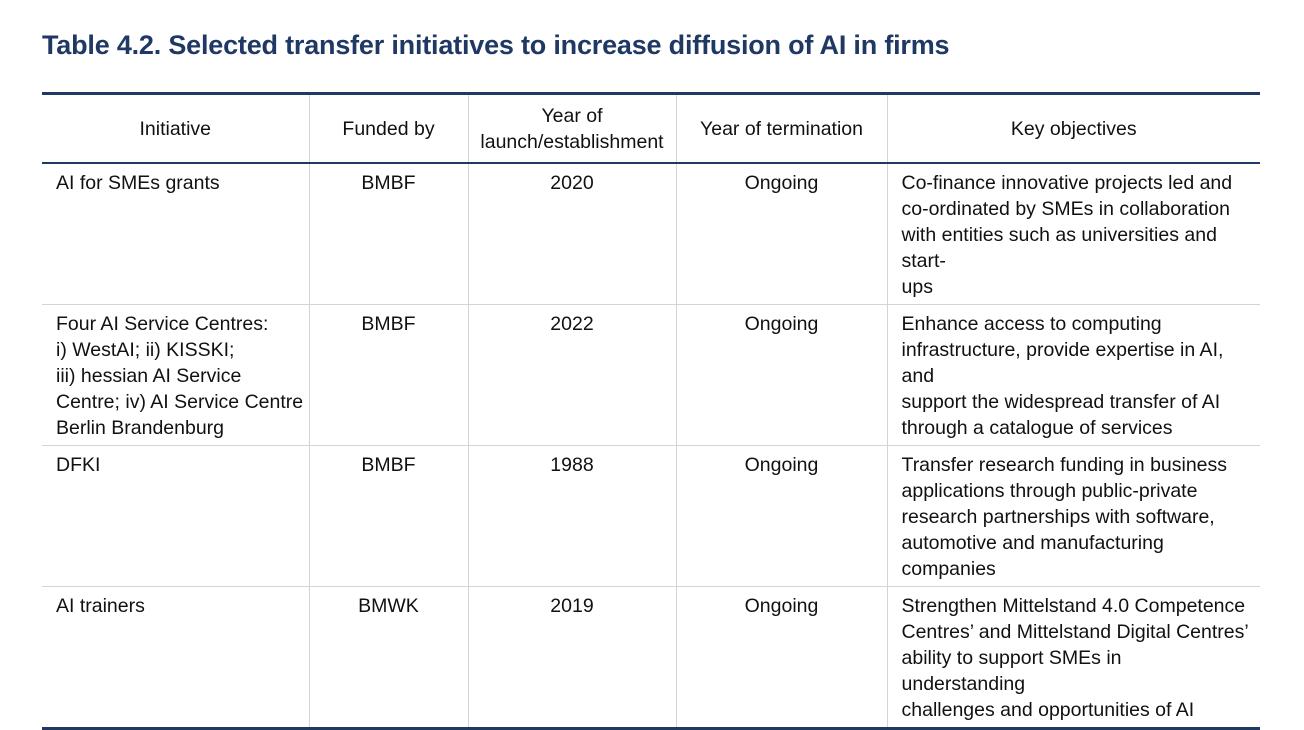  What do you see at coordinates (571, 375) in the screenshot?
I see `cell-year-launch: 2022` at bounding box center [571, 375].